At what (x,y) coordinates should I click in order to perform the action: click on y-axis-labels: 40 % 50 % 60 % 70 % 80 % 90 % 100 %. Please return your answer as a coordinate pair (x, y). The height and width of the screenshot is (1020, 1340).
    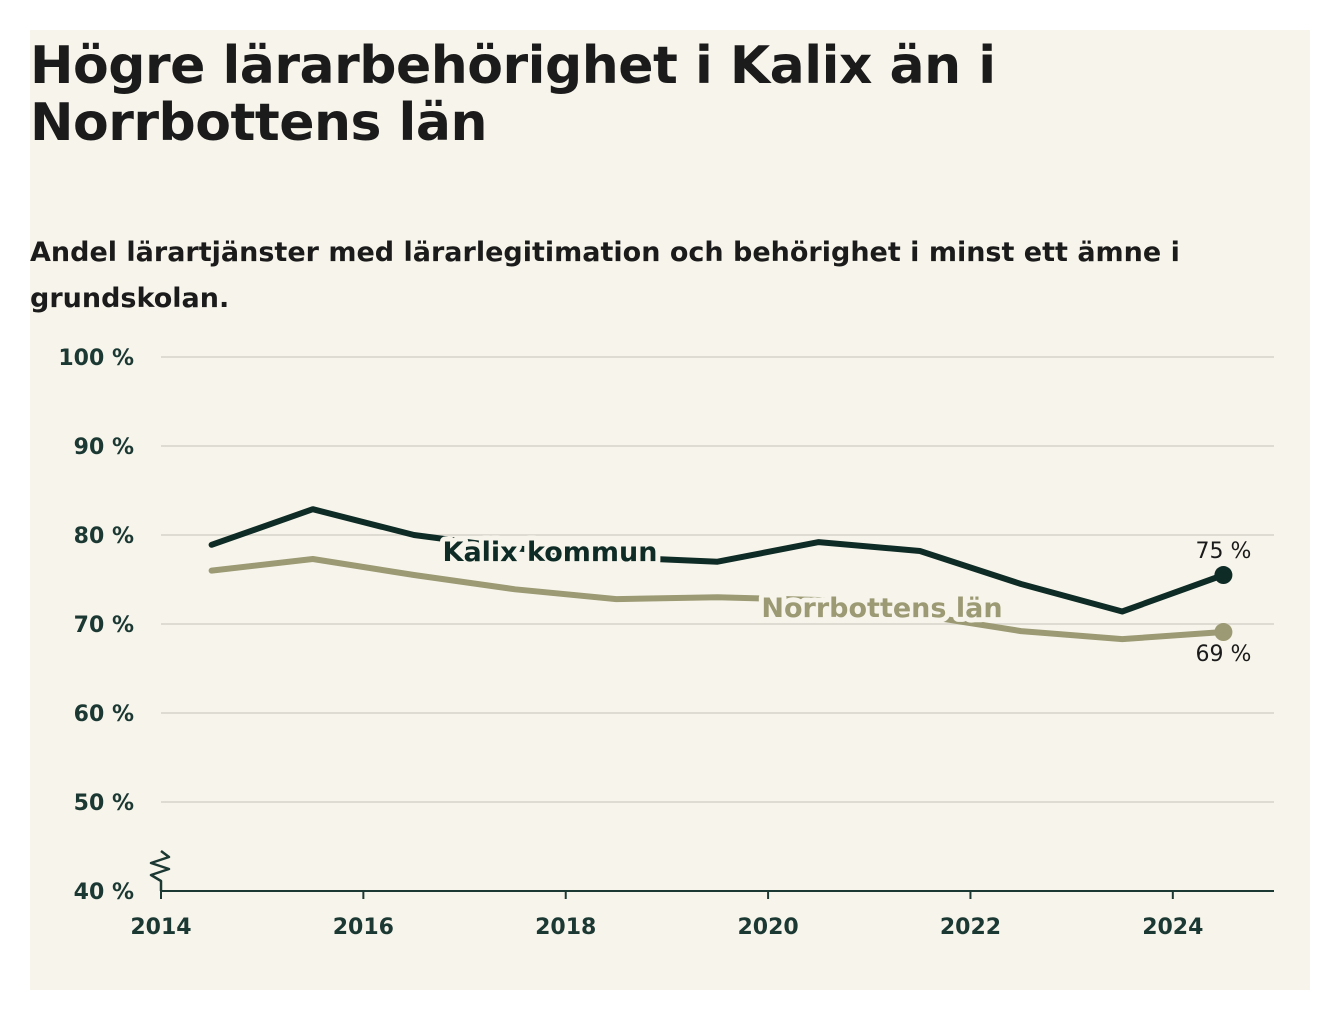
    Looking at the image, I should click on (96, 625).